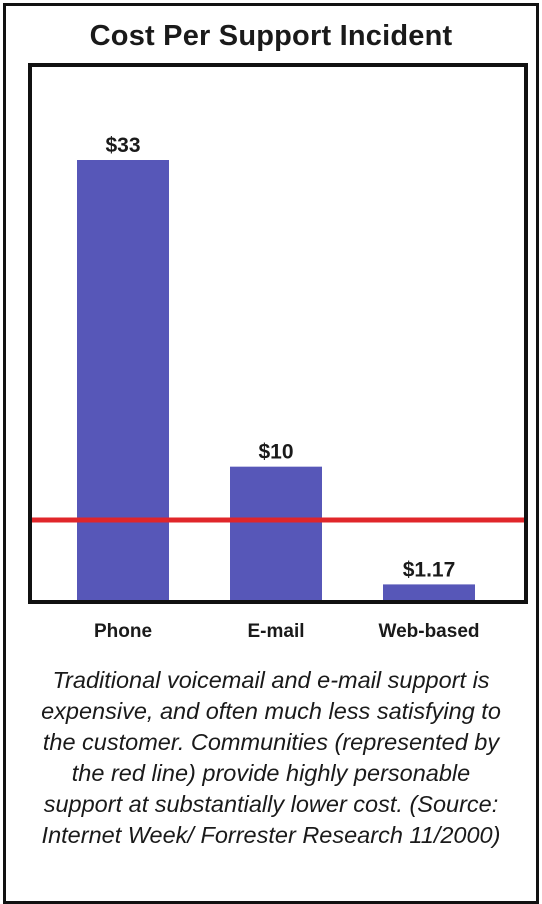 The width and height of the screenshot is (542, 904). Describe the element at coordinates (275, 631) in the screenshot. I see `category-label: E-mail` at that location.